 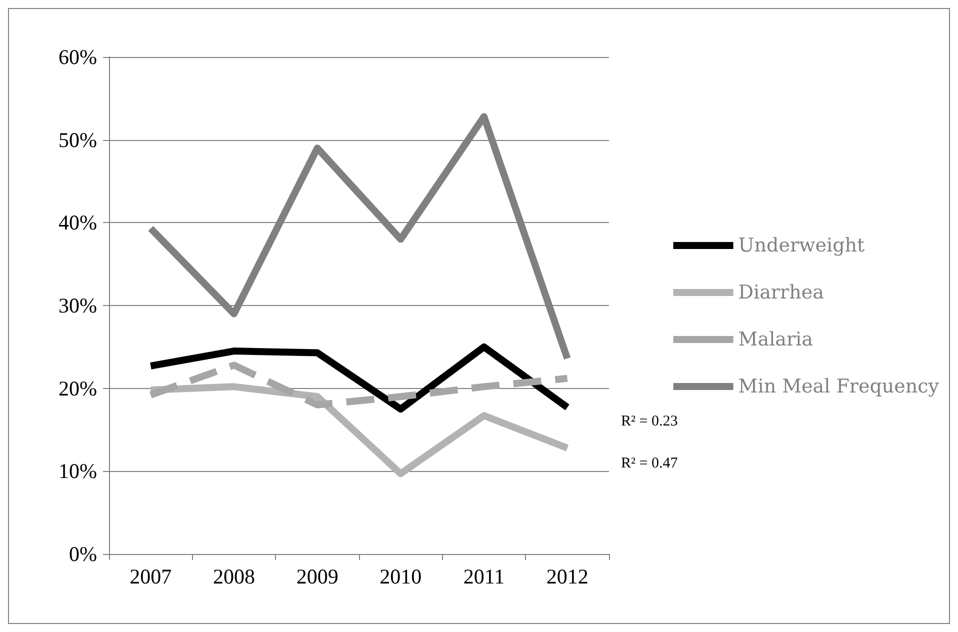 What do you see at coordinates (77, 388) in the screenshot?
I see `y-tick-label: 20%` at bounding box center [77, 388].